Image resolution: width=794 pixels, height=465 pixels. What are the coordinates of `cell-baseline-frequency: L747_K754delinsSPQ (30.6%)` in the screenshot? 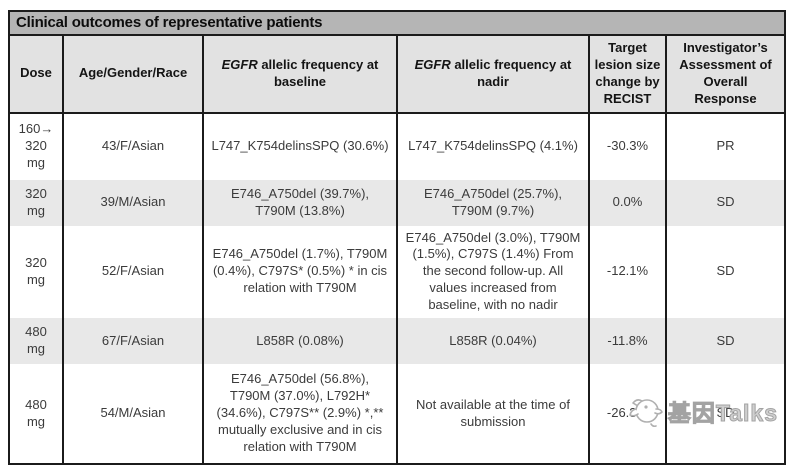 It's located at (299, 146).